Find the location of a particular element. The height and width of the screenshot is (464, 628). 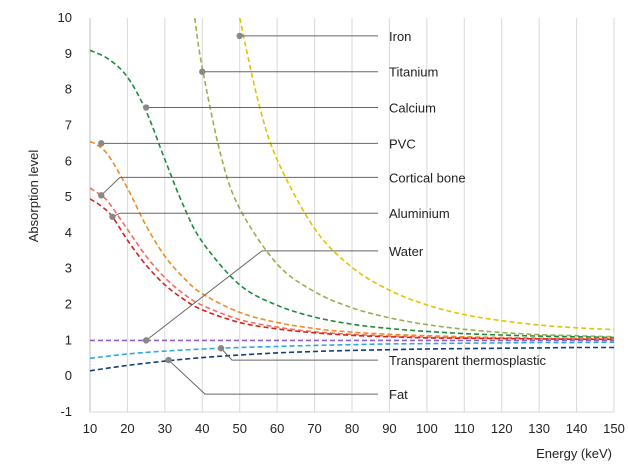

x-tick-label: 10 is located at coordinates (90, 428).